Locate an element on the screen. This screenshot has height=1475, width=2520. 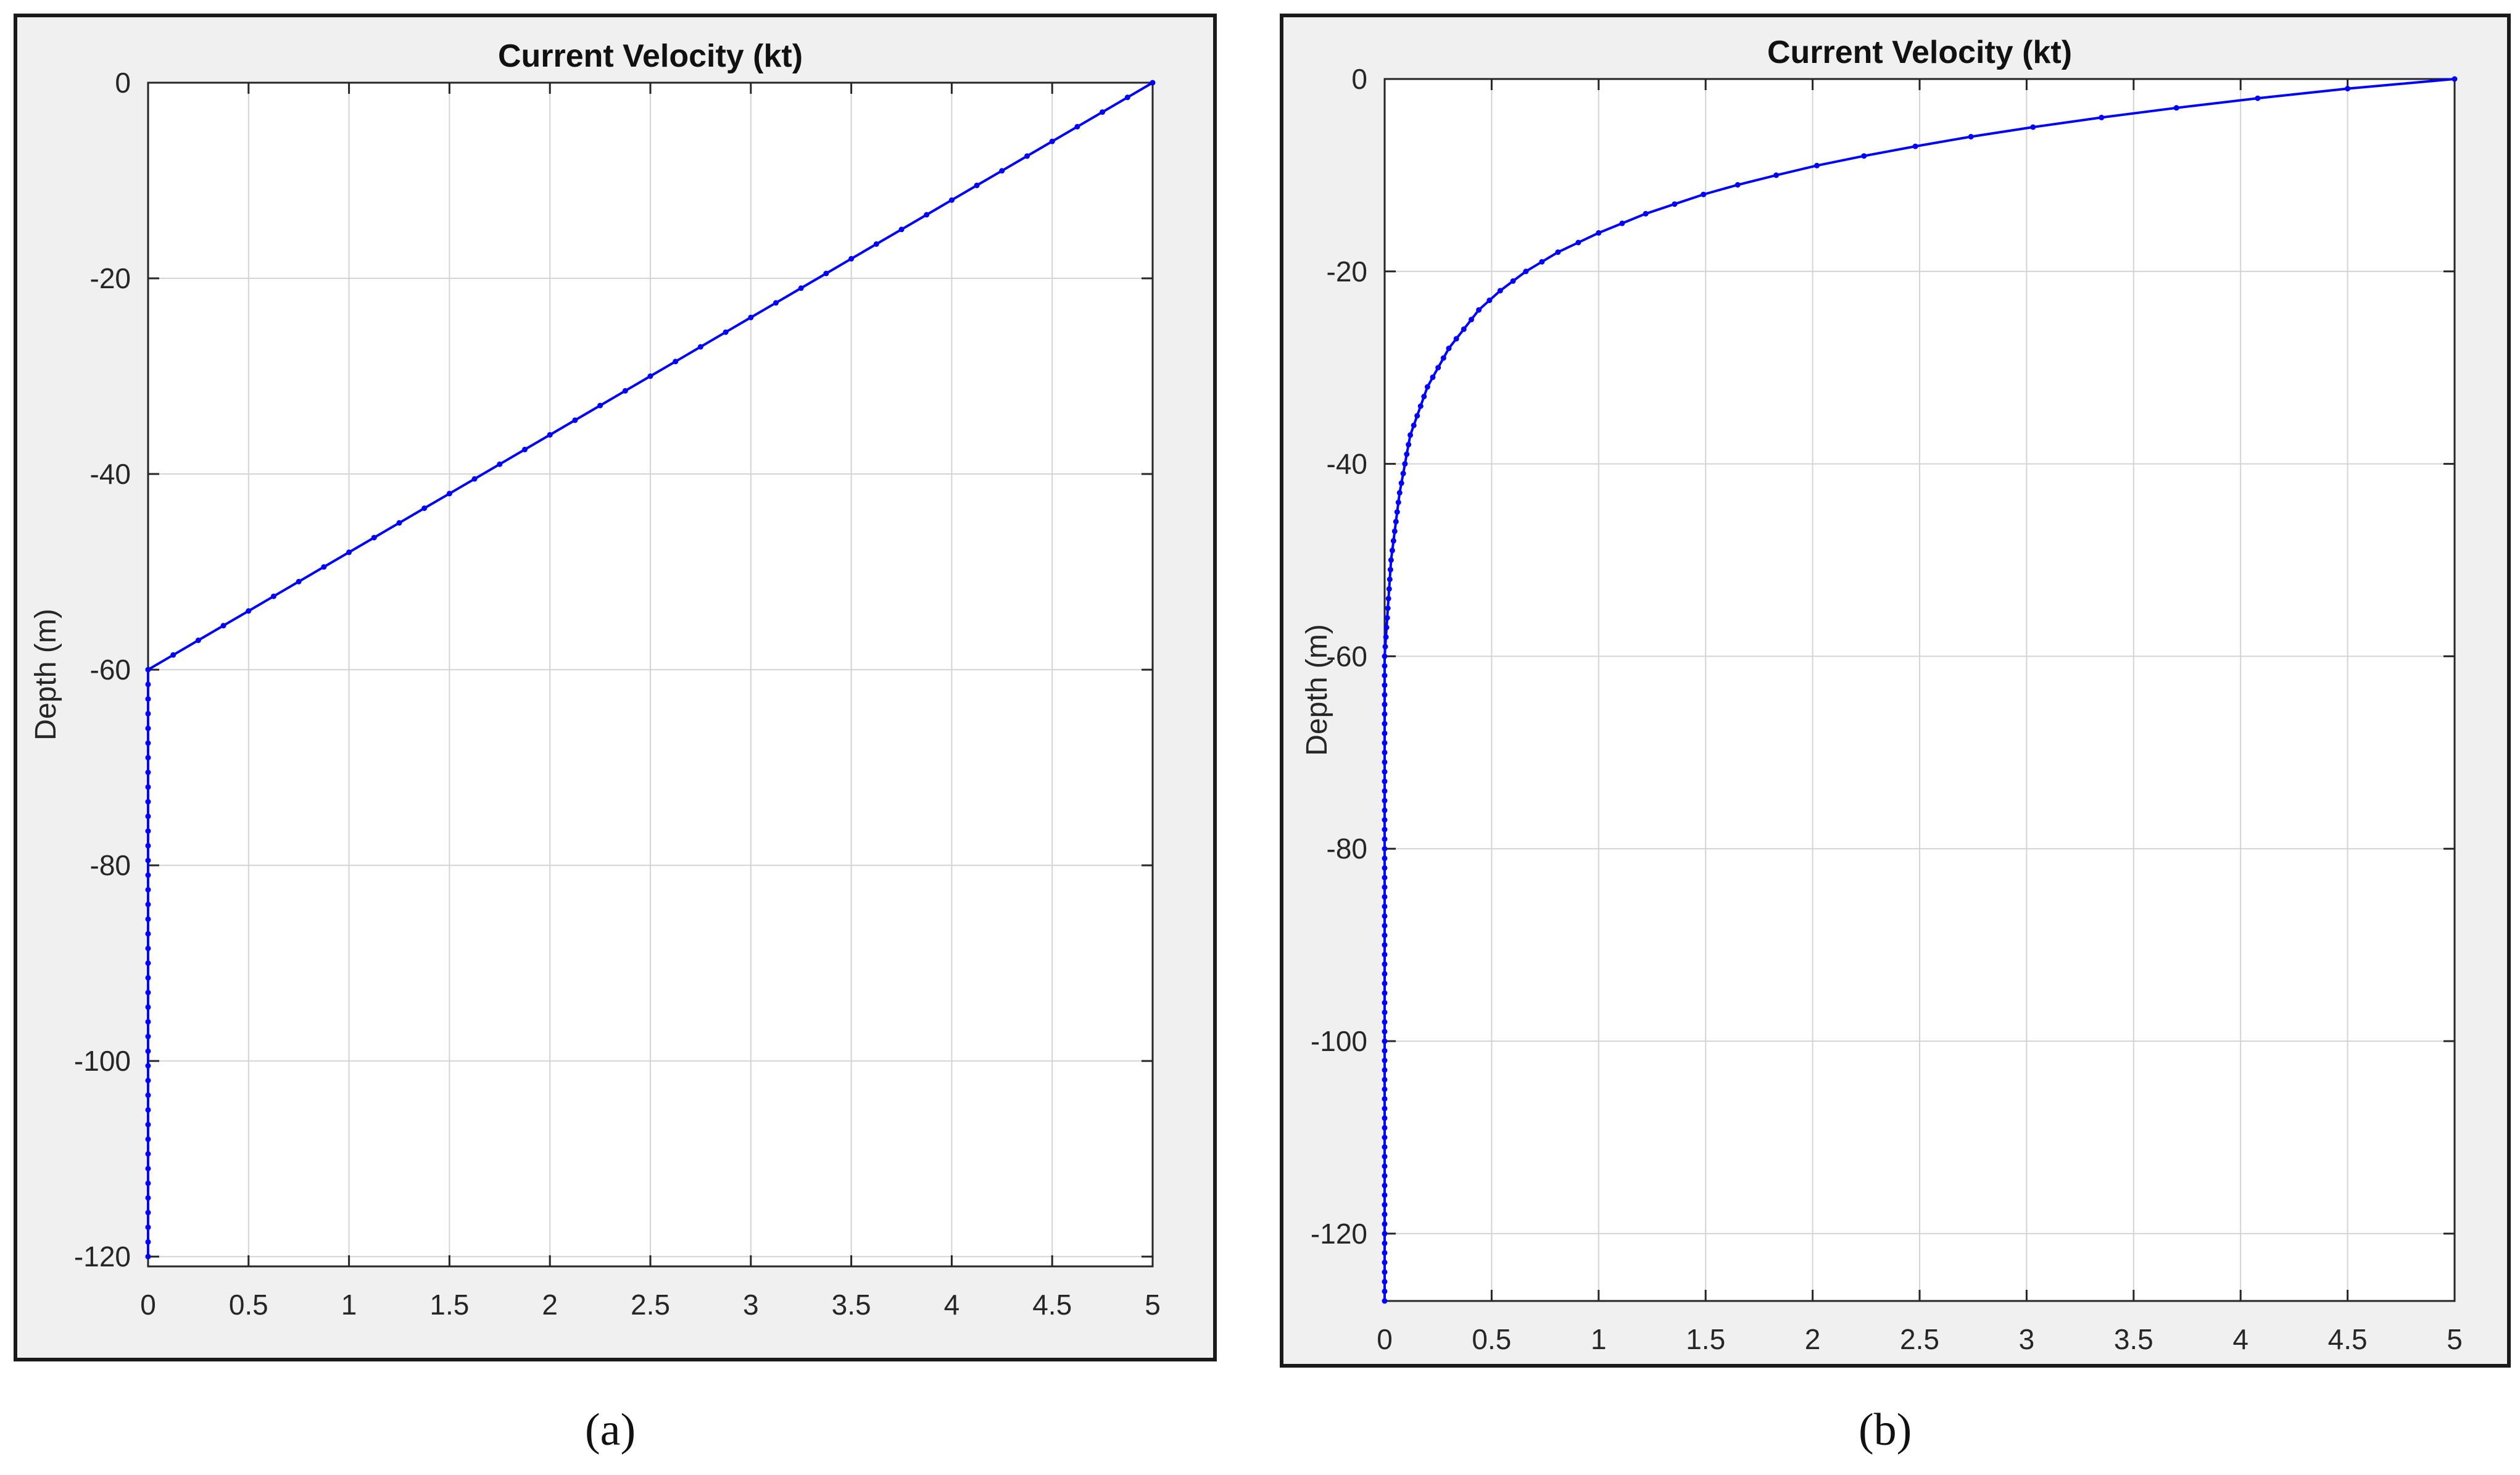
x-tick-label: 1 is located at coordinates (1599, 1339).